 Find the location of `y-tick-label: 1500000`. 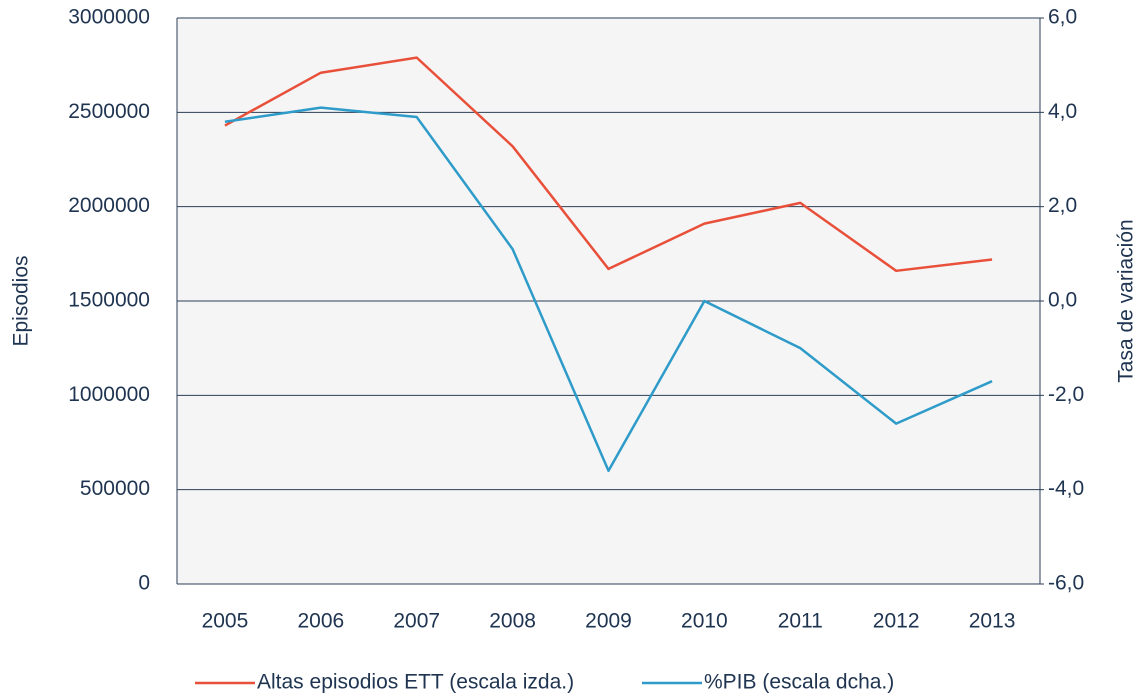

y-tick-label: 1500000 is located at coordinates (109, 300).